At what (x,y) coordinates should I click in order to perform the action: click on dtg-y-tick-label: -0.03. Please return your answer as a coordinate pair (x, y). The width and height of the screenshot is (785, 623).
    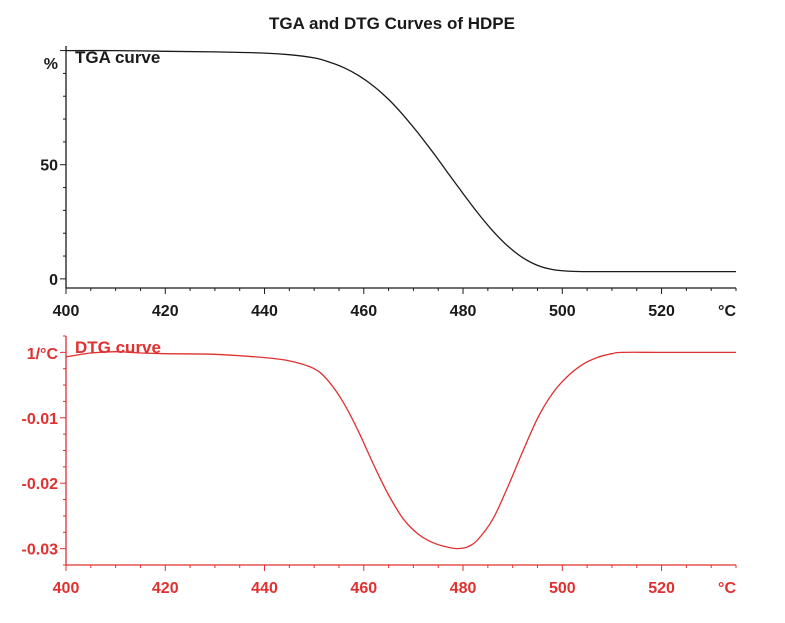
    Looking at the image, I should click on (40, 550).